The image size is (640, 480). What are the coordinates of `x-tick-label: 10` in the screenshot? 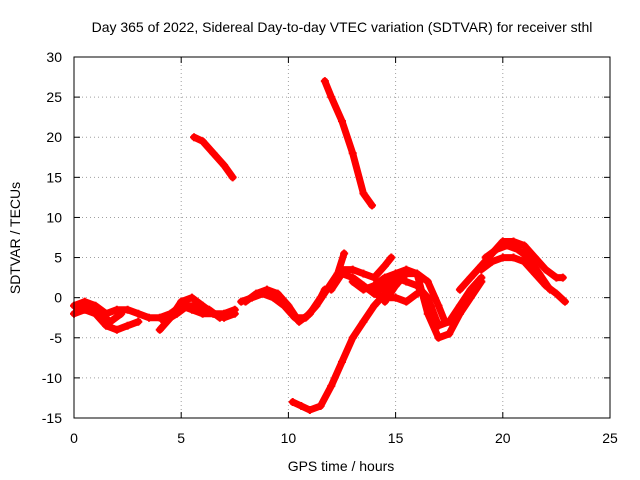 It's located at (289, 438).